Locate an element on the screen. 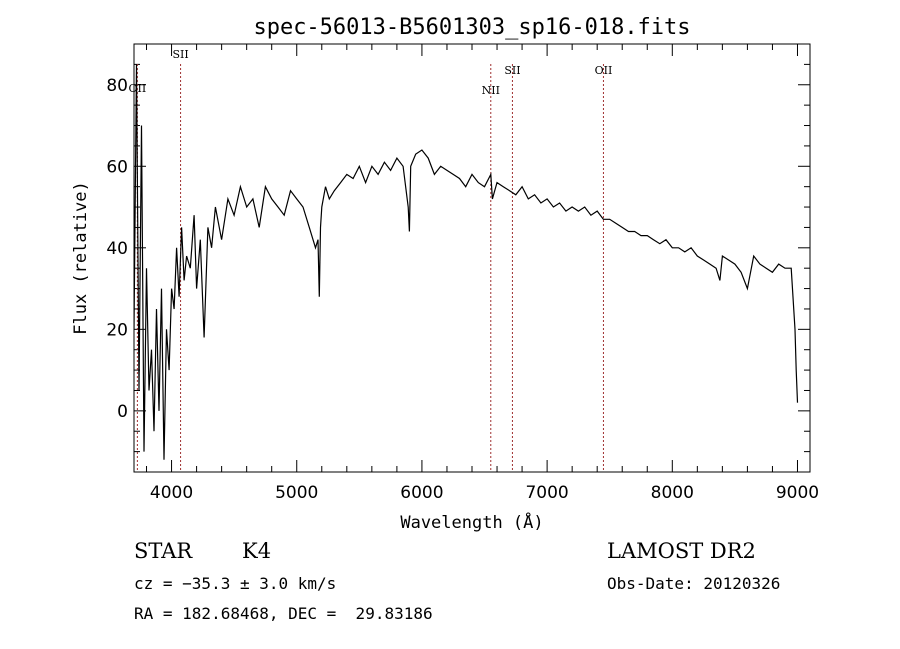 The height and width of the screenshot is (649, 900). object-subclass: K4 is located at coordinates (257, 551).